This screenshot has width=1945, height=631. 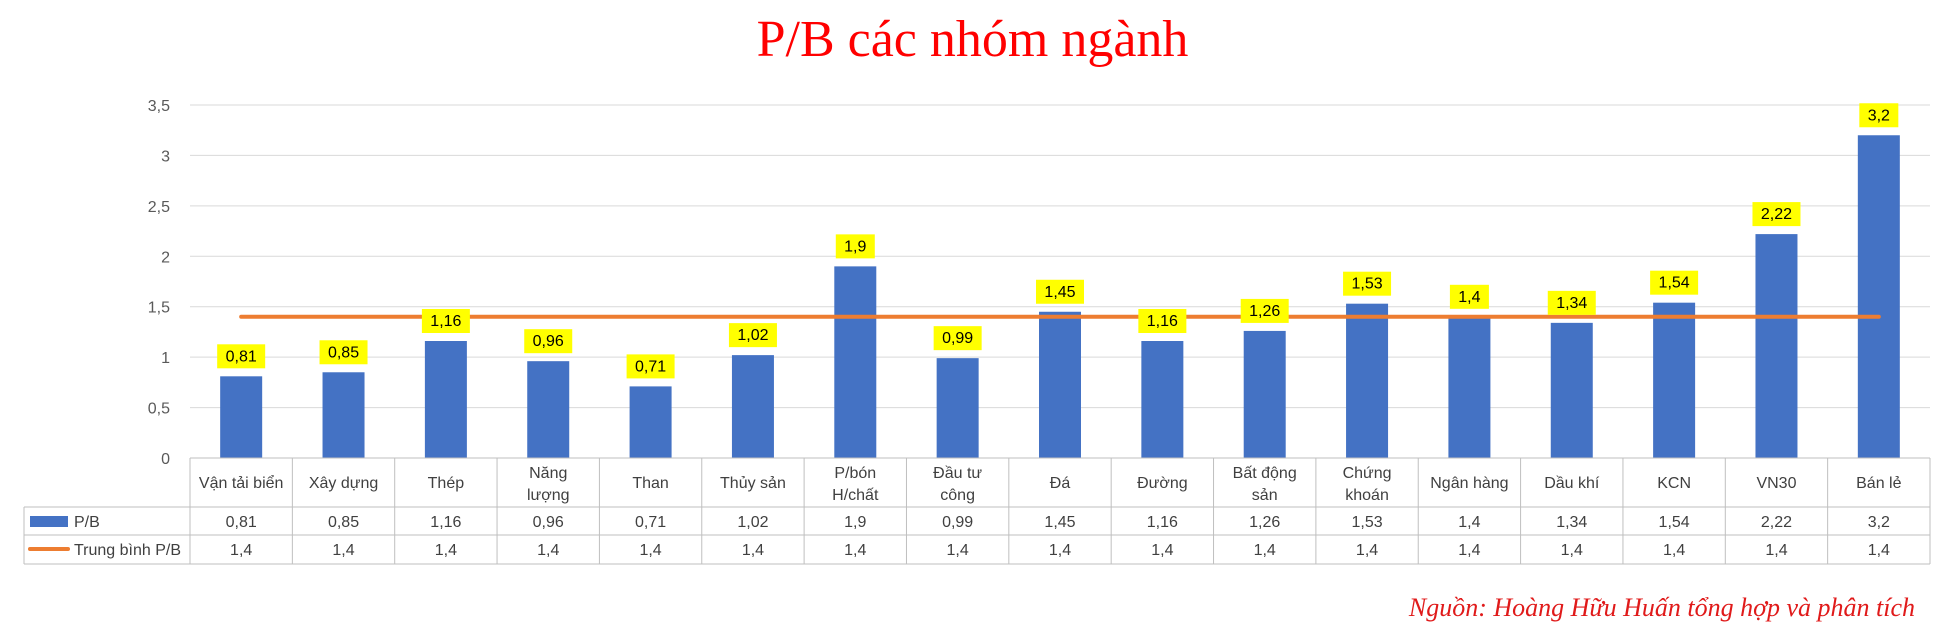 What do you see at coordinates (1059, 522) in the screenshot?
I see `table-cell-pb: 1,45` at bounding box center [1059, 522].